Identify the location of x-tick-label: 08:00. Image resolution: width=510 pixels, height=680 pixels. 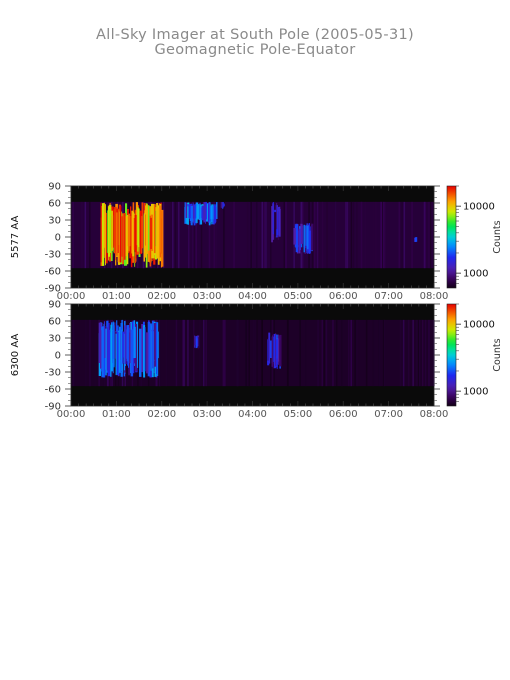
(434, 296).